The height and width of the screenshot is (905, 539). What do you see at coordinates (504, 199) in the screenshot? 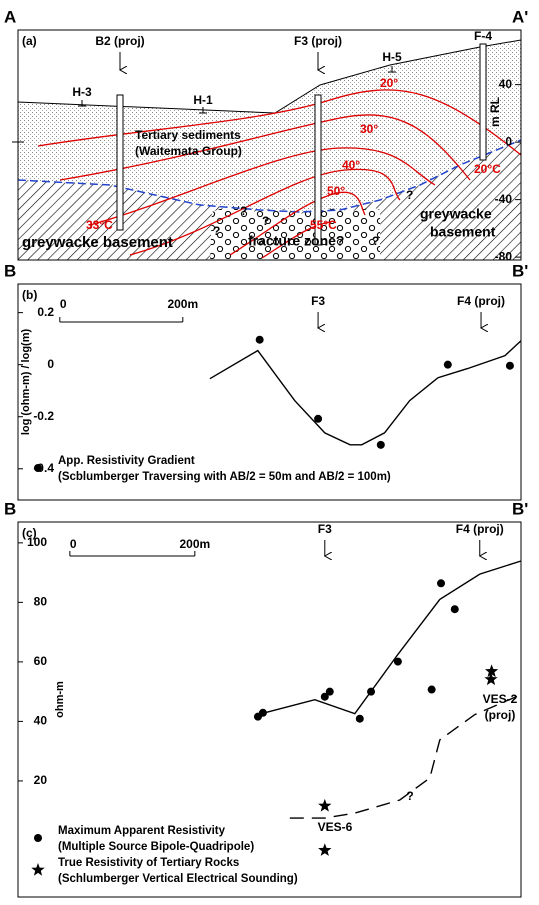
I see `y-tick-label: -40` at bounding box center [504, 199].